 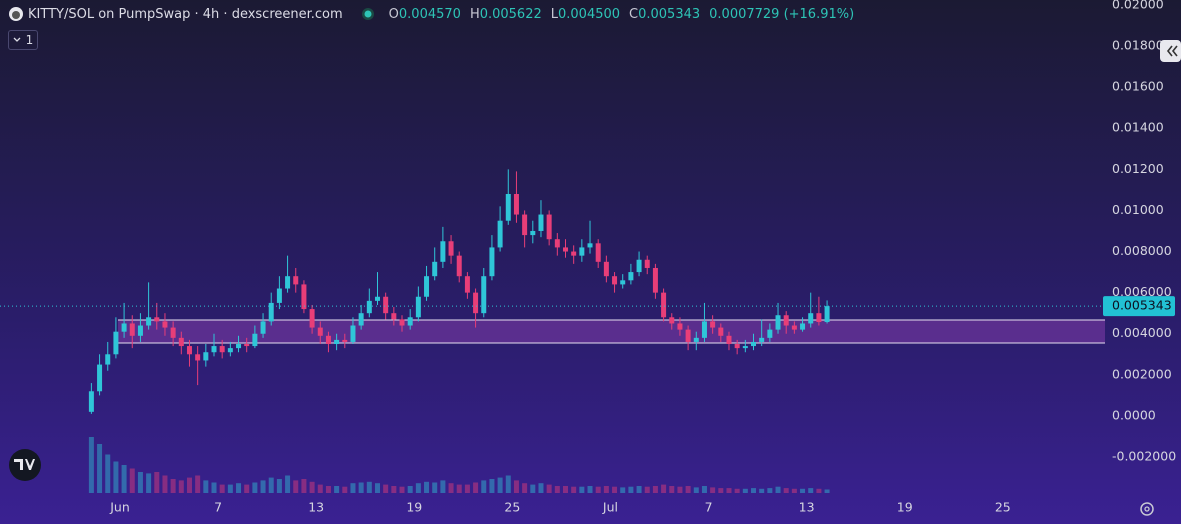 What do you see at coordinates (29, 40) in the screenshot?
I see `indicator-count: 1` at bounding box center [29, 40].